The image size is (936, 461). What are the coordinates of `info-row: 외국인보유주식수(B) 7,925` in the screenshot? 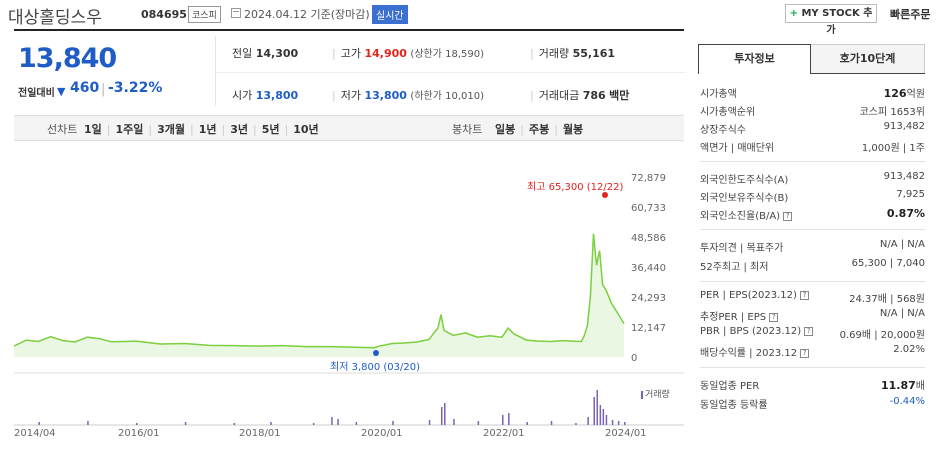 It's located at (812, 196).